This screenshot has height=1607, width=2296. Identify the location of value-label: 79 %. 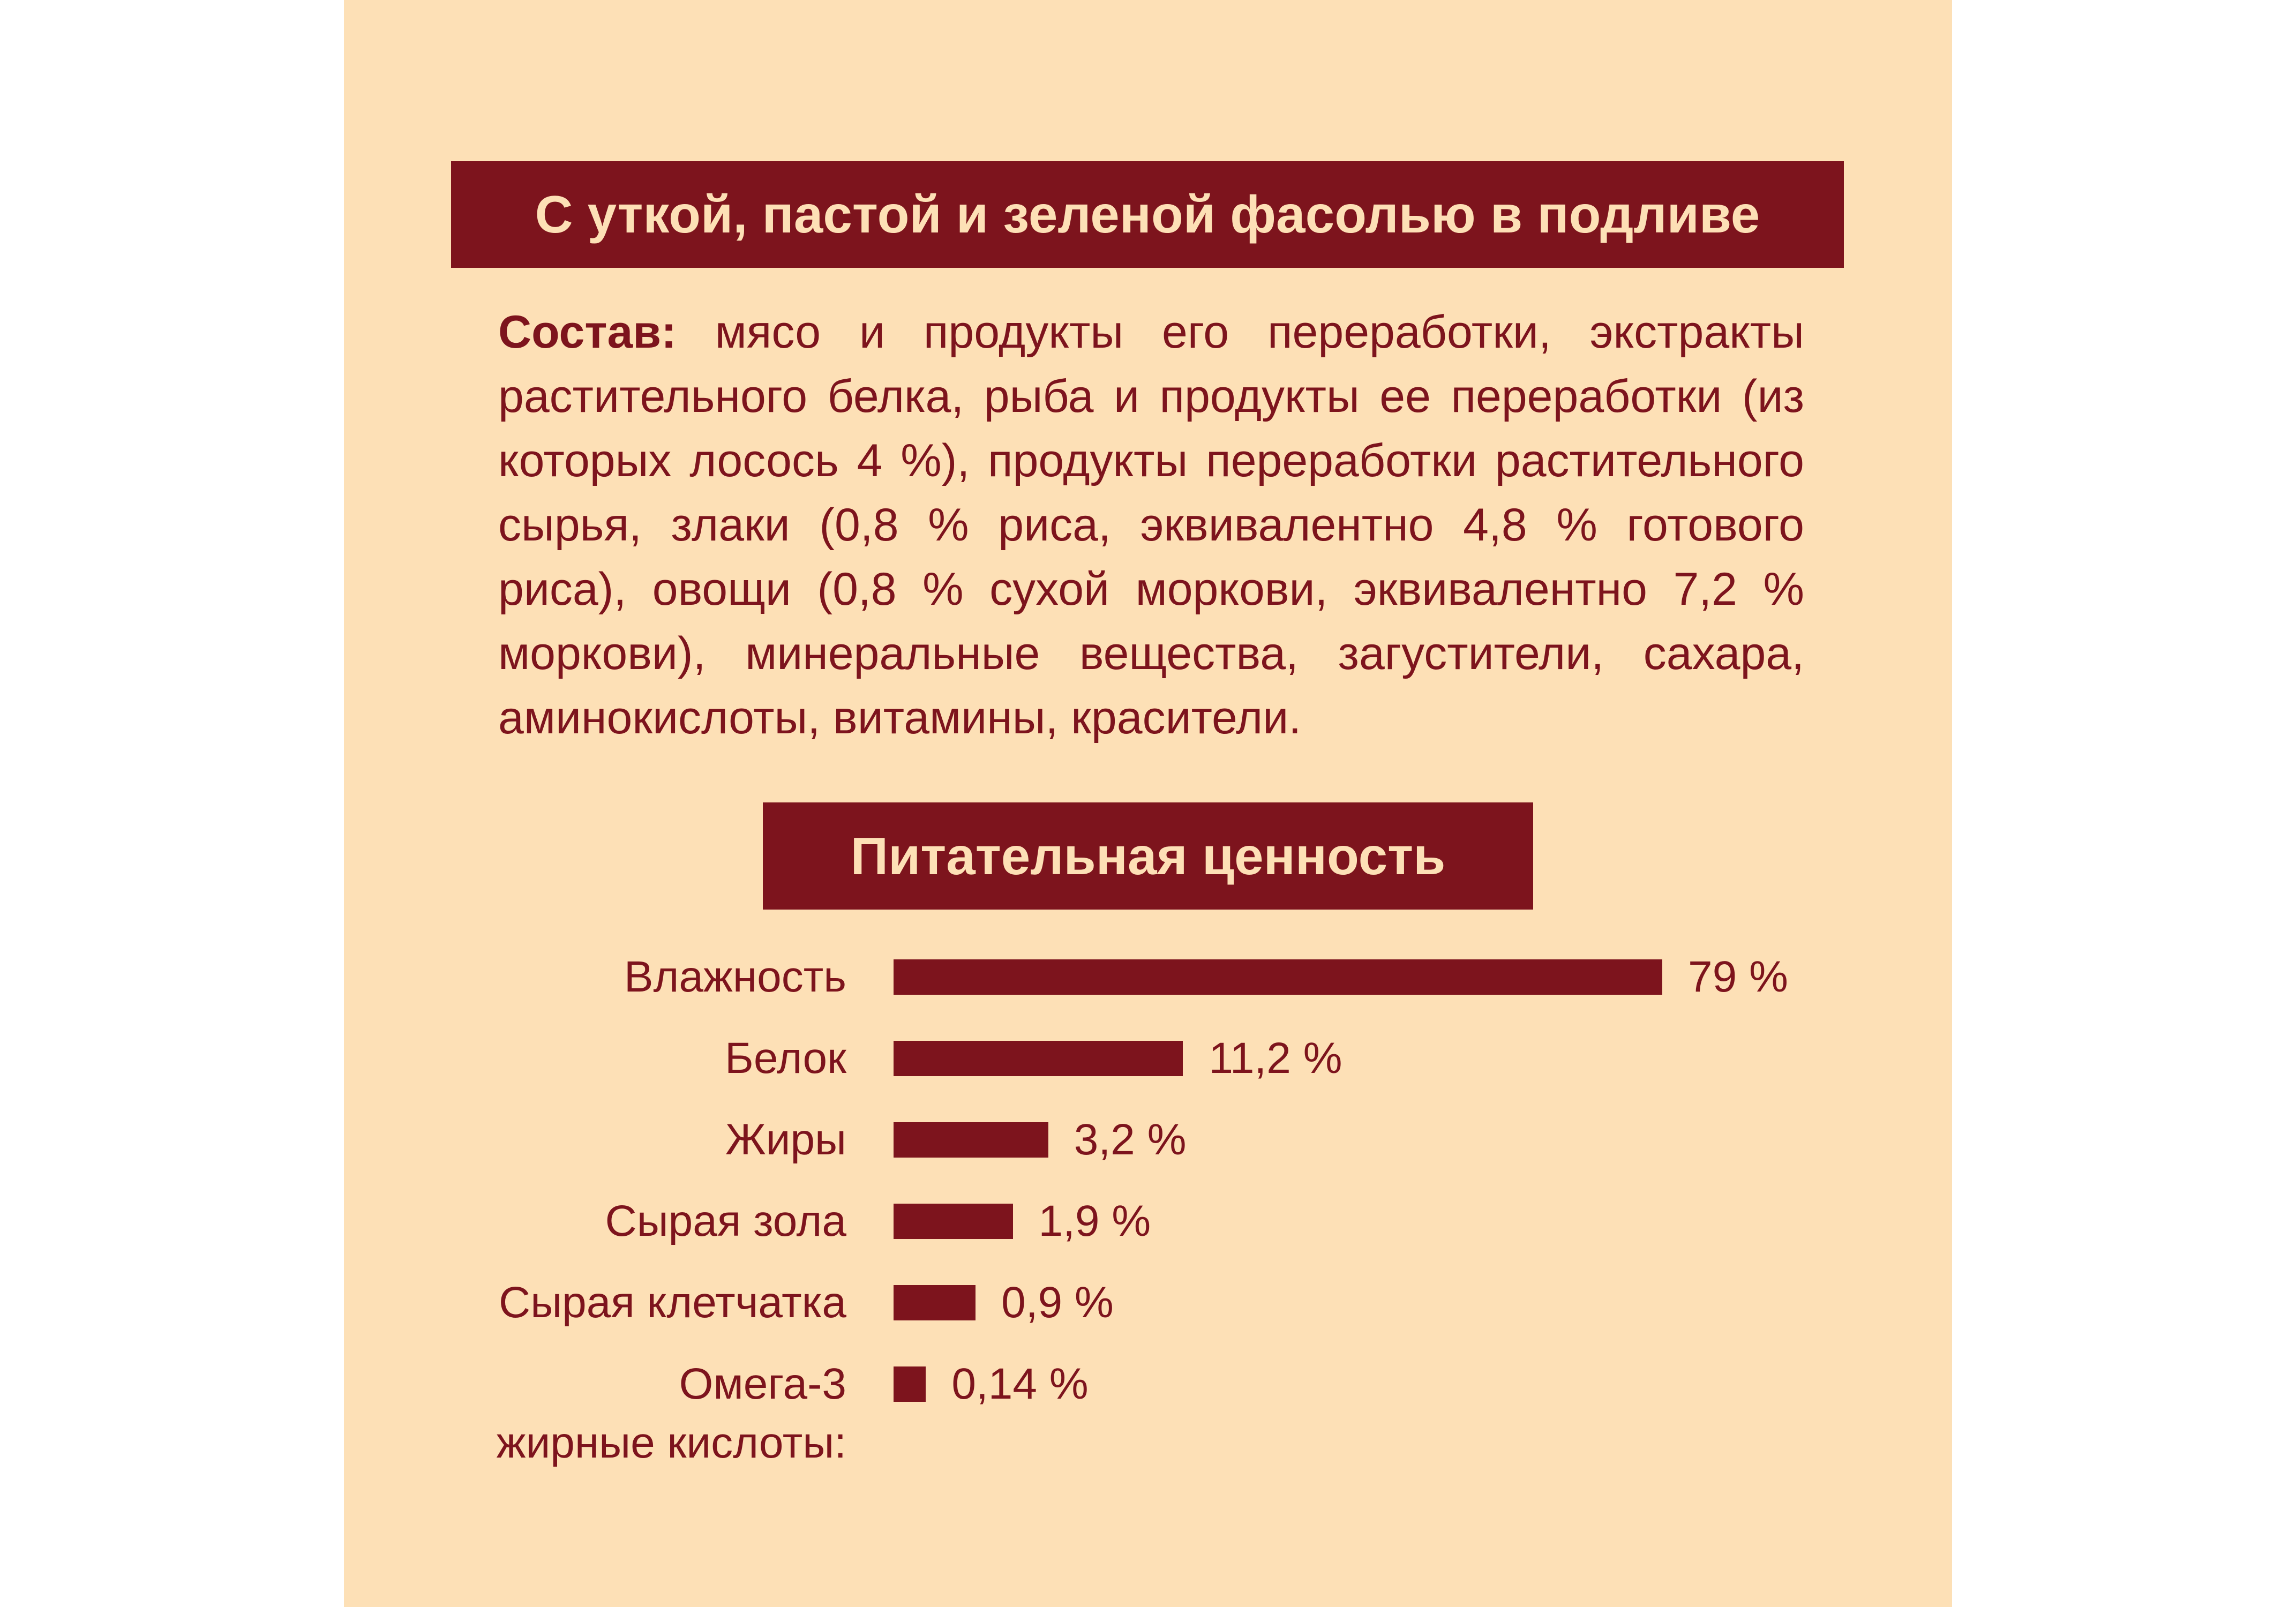
(1738, 976).